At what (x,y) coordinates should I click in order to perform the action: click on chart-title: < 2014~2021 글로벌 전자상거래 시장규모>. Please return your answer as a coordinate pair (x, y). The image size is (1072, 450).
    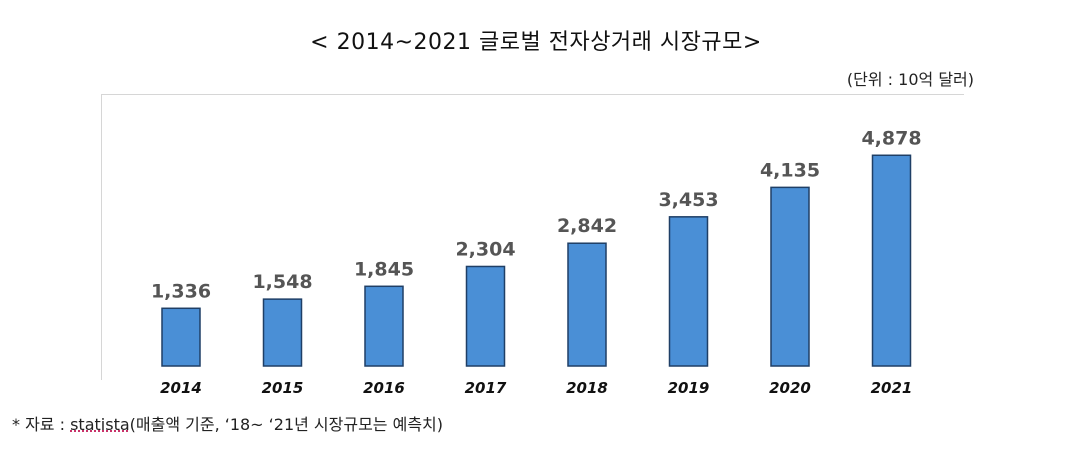
    Looking at the image, I should click on (536, 42).